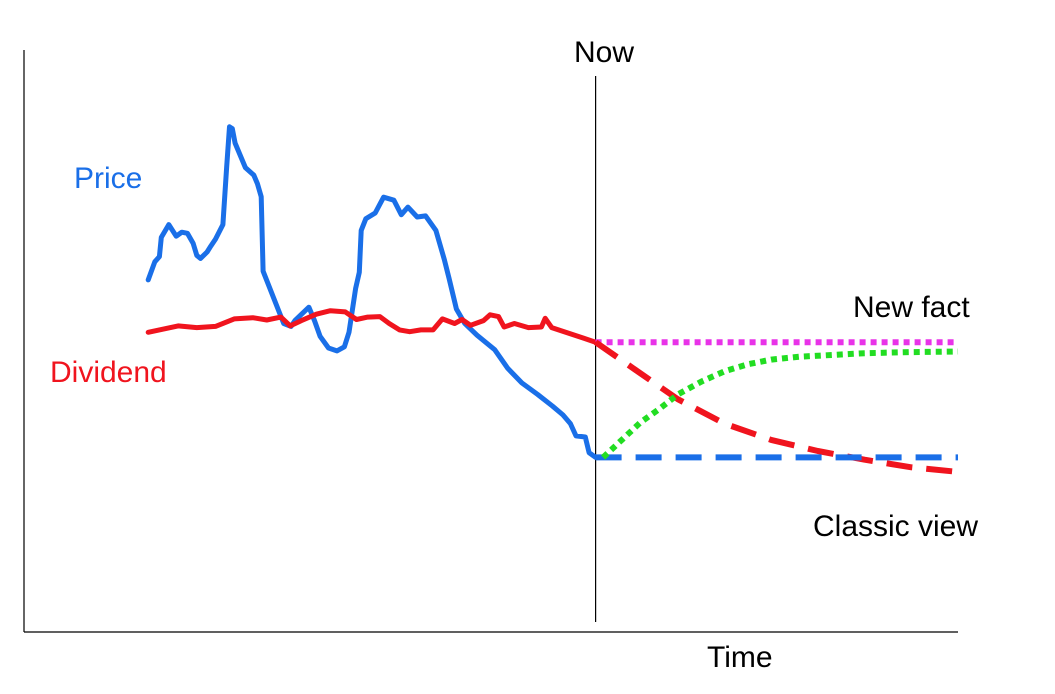 The width and height of the screenshot is (1055, 694). Describe the element at coordinates (108, 372) in the screenshot. I see `dividend-label: Dividend` at that location.